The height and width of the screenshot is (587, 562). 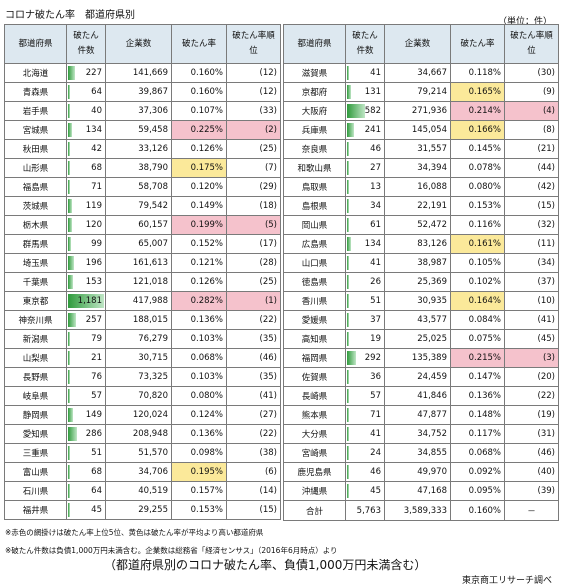 I want to click on prefecture-cell: 栃木県, so click(x=35, y=225).